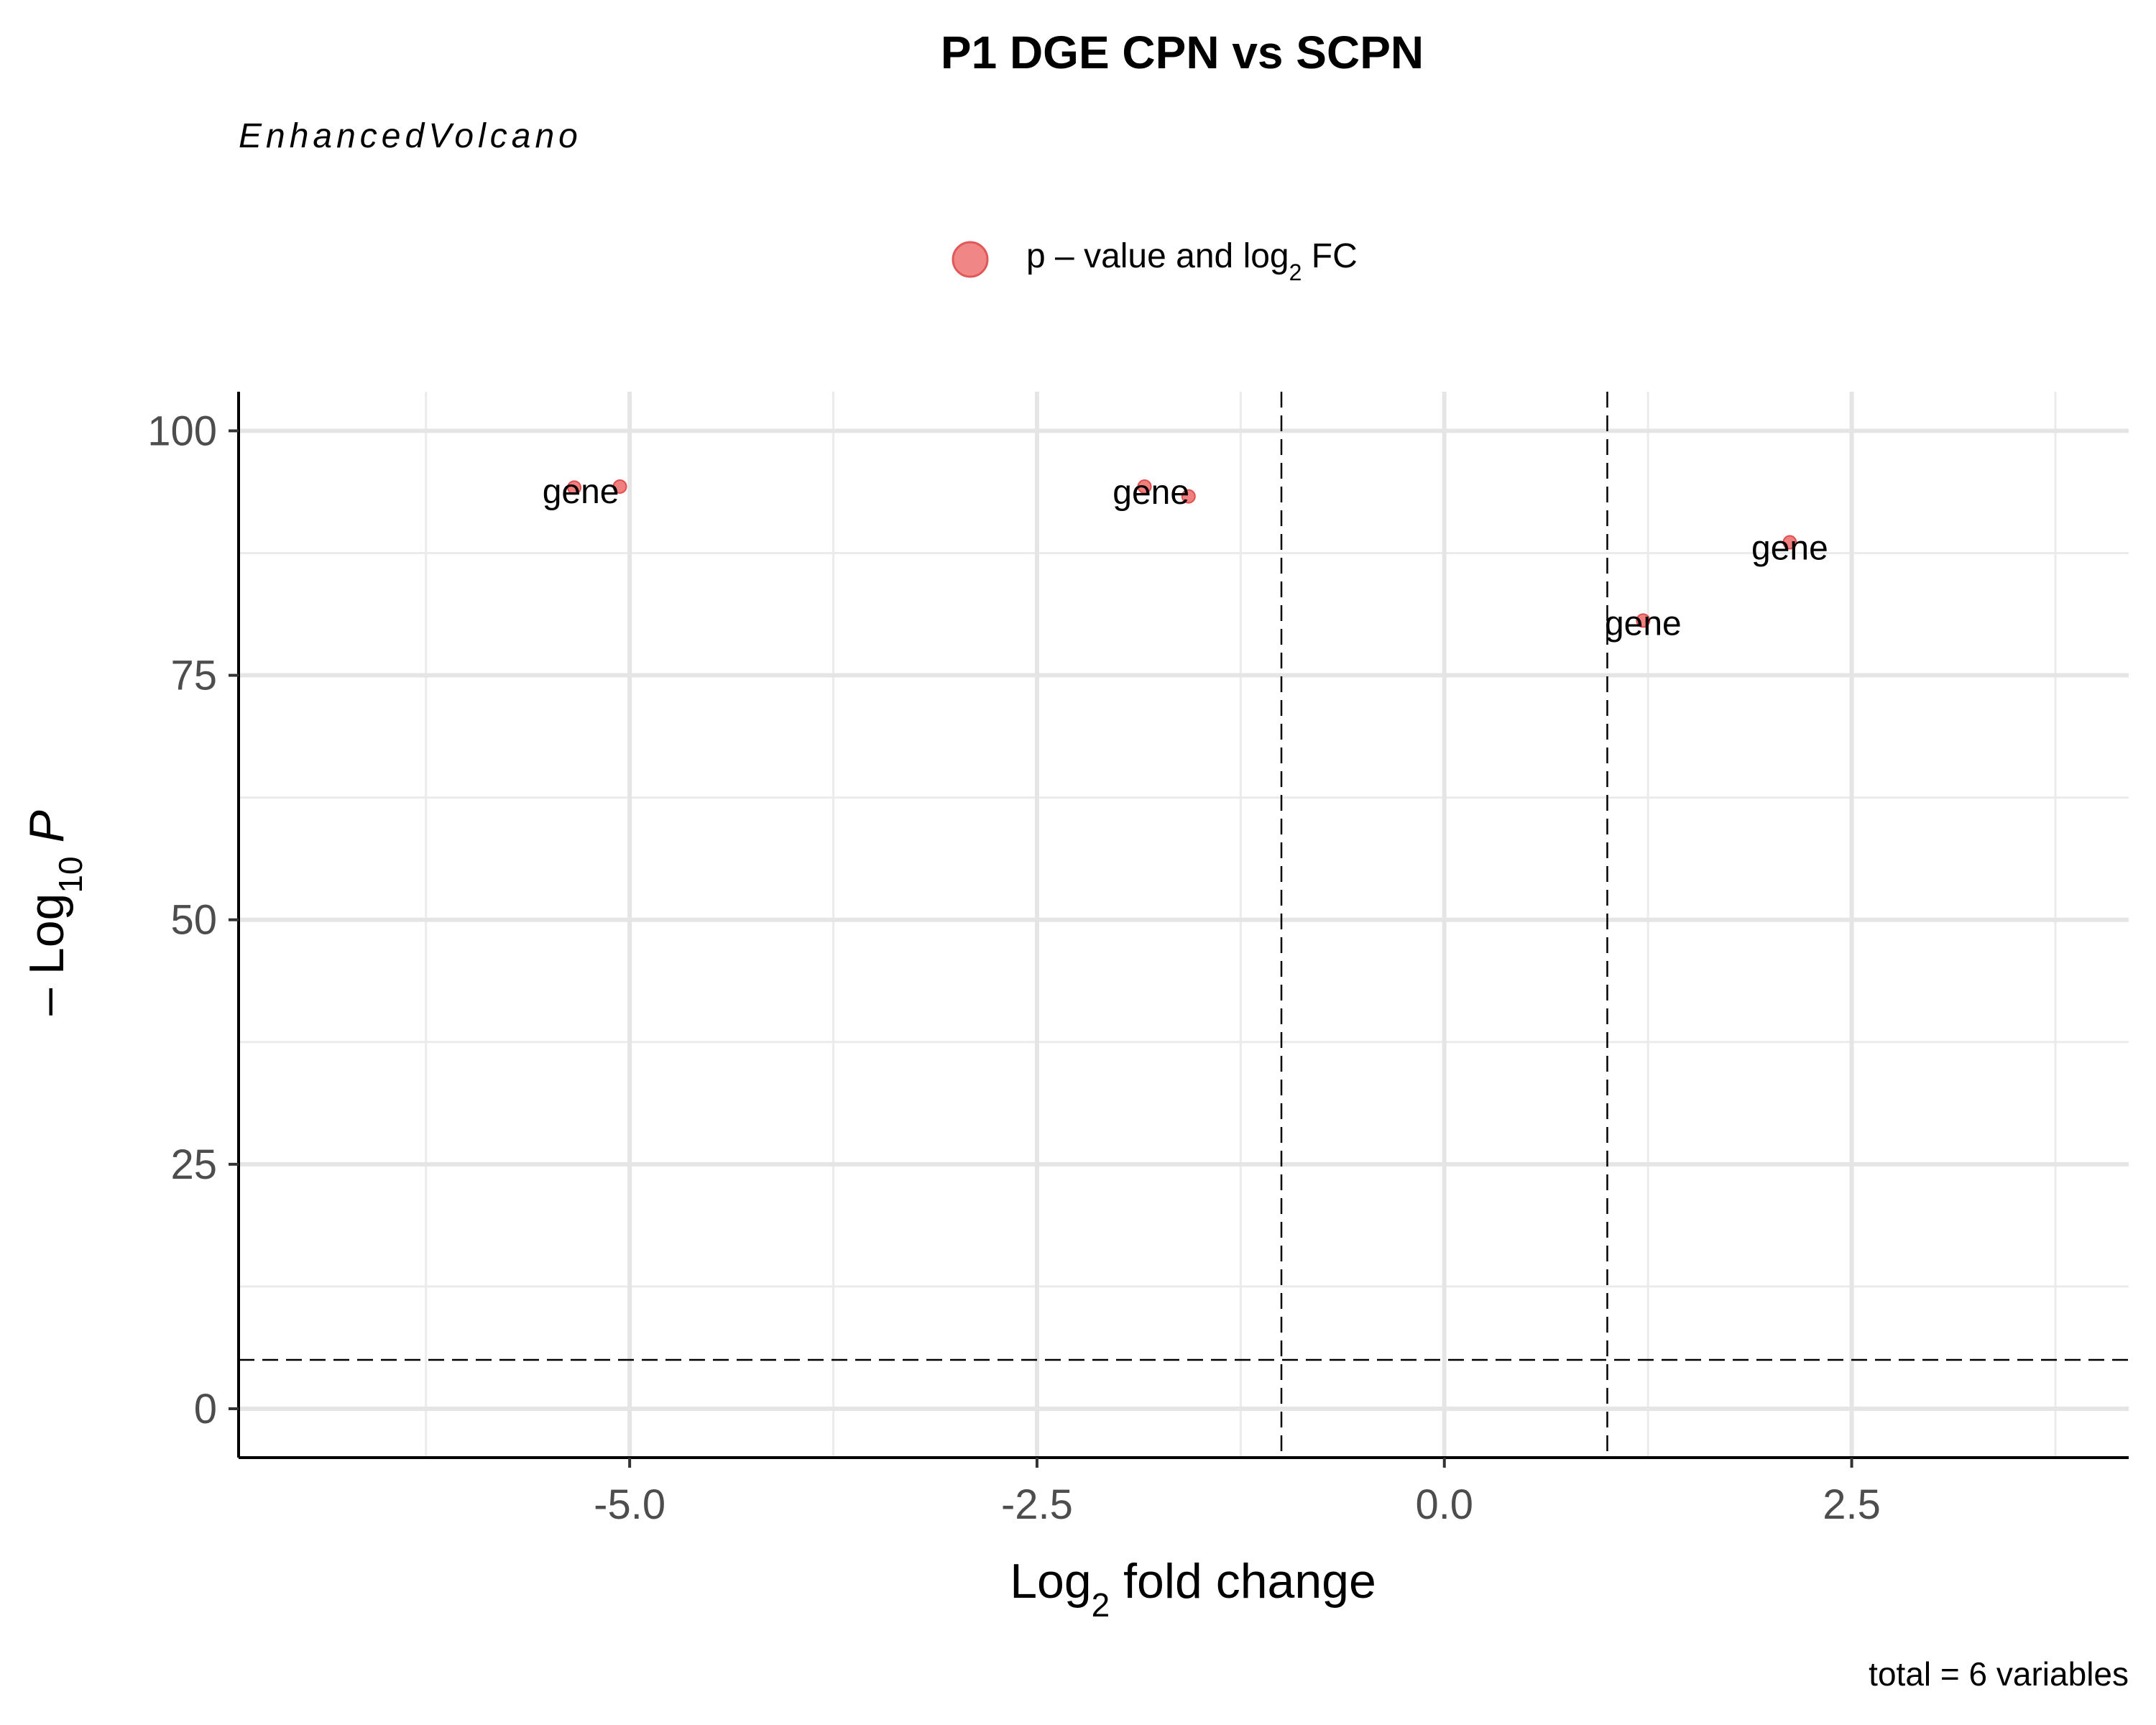 The image size is (2156, 1725). I want to click on y-axis-title: – Log10 P, so click(54, 913).